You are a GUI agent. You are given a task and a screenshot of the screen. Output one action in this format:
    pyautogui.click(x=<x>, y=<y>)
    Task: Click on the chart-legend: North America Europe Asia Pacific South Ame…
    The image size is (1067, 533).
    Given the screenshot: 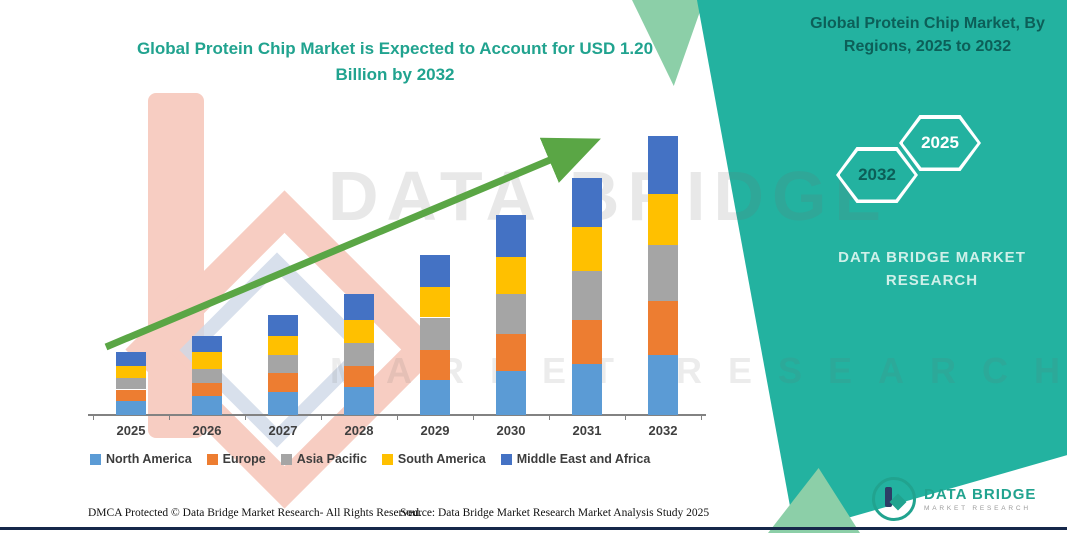 What is the action you would take?
    pyautogui.click(x=370, y=459)
    